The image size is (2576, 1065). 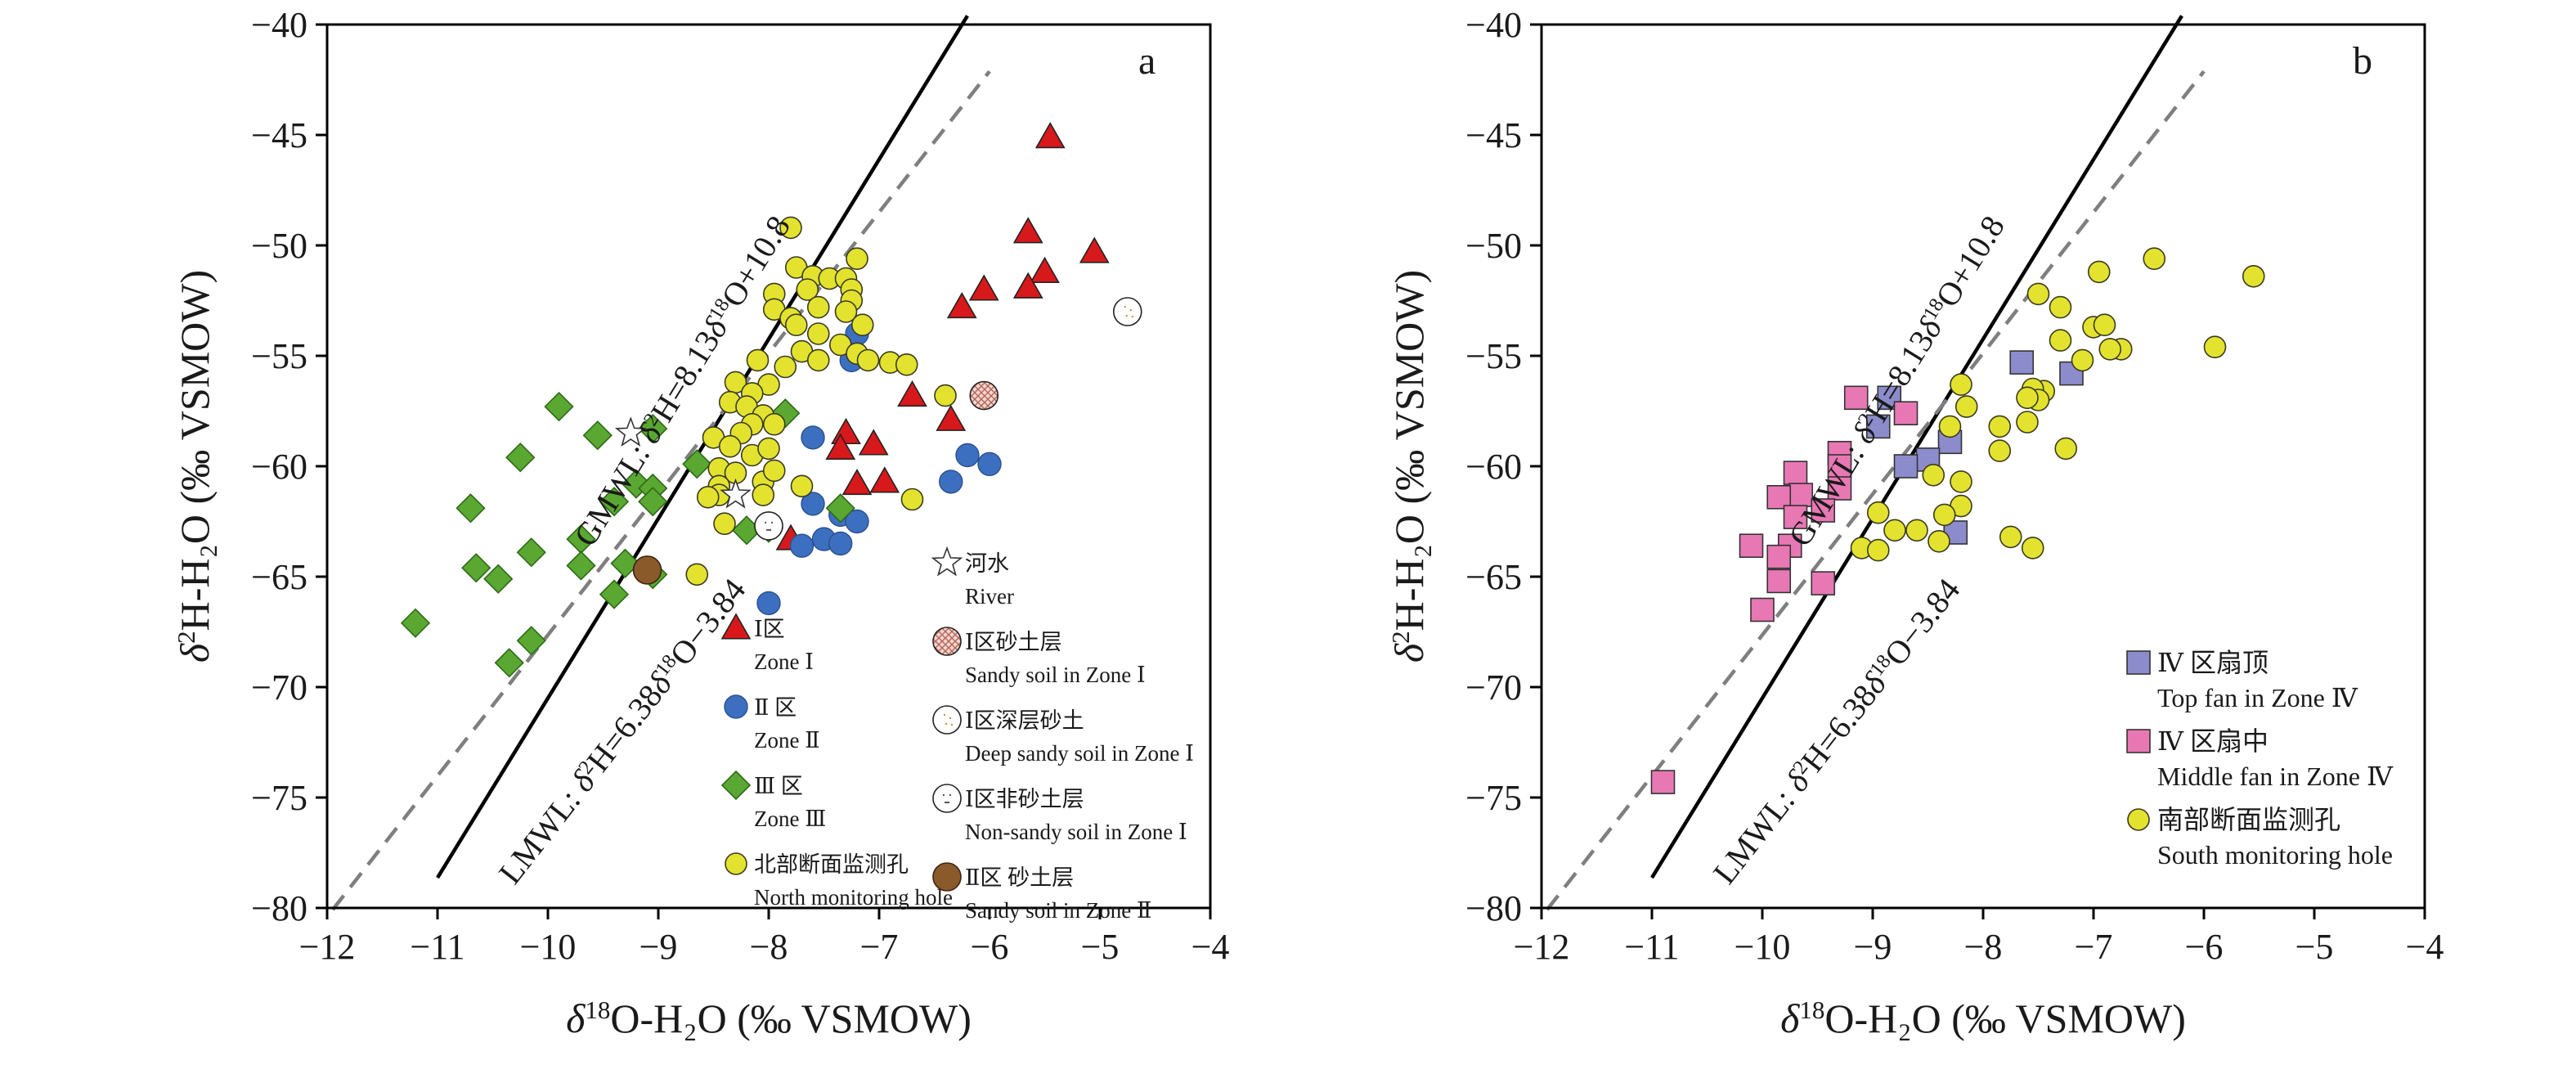 I want to click on x-tick-label: −6, so click(x=2204, y=947).